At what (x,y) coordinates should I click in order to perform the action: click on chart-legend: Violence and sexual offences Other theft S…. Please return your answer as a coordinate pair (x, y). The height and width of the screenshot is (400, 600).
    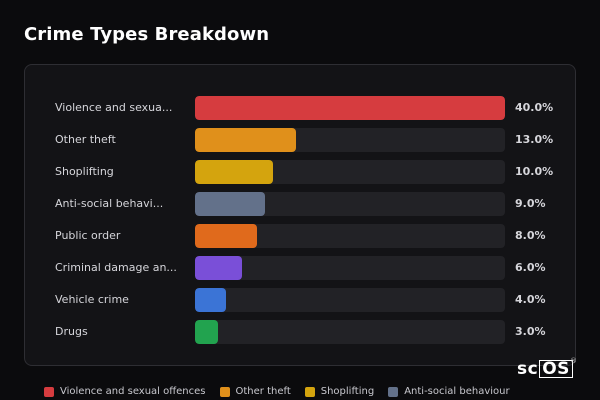
    Looking at the image, I should click on (277, 391).